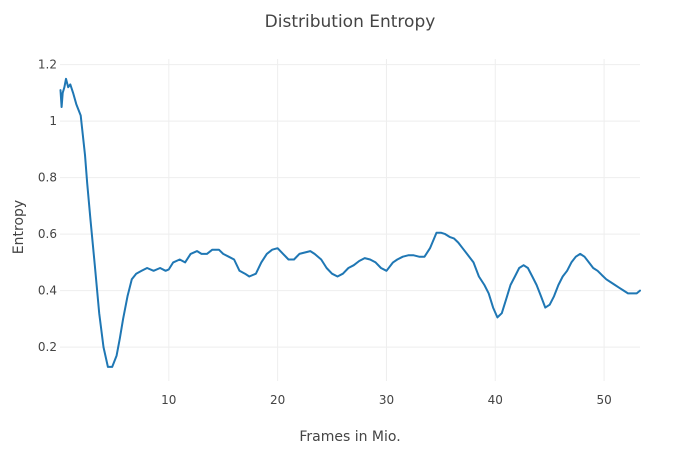 Image resolution: width=700 pixels, height=450 pixels. What do you see at coordinates (47, 65) in the screenshot?
I see `y-tick-label: 1.2` at bounding box center [47, 65].